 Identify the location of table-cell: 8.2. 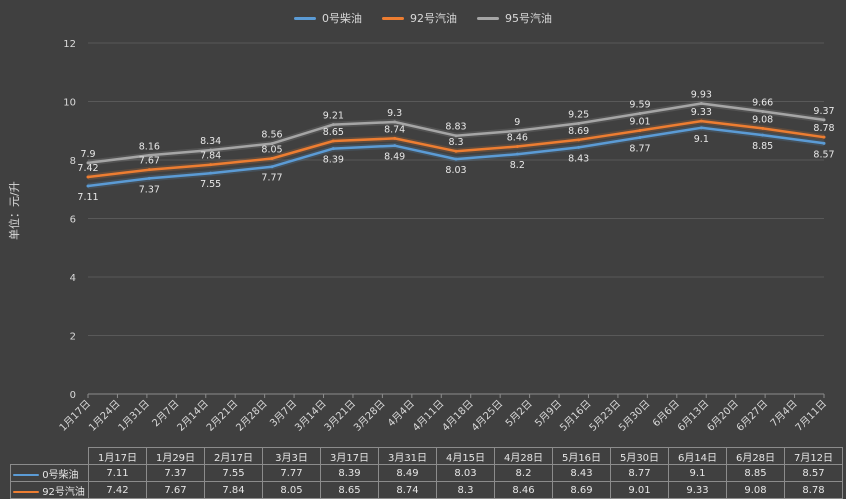
(523, 473).